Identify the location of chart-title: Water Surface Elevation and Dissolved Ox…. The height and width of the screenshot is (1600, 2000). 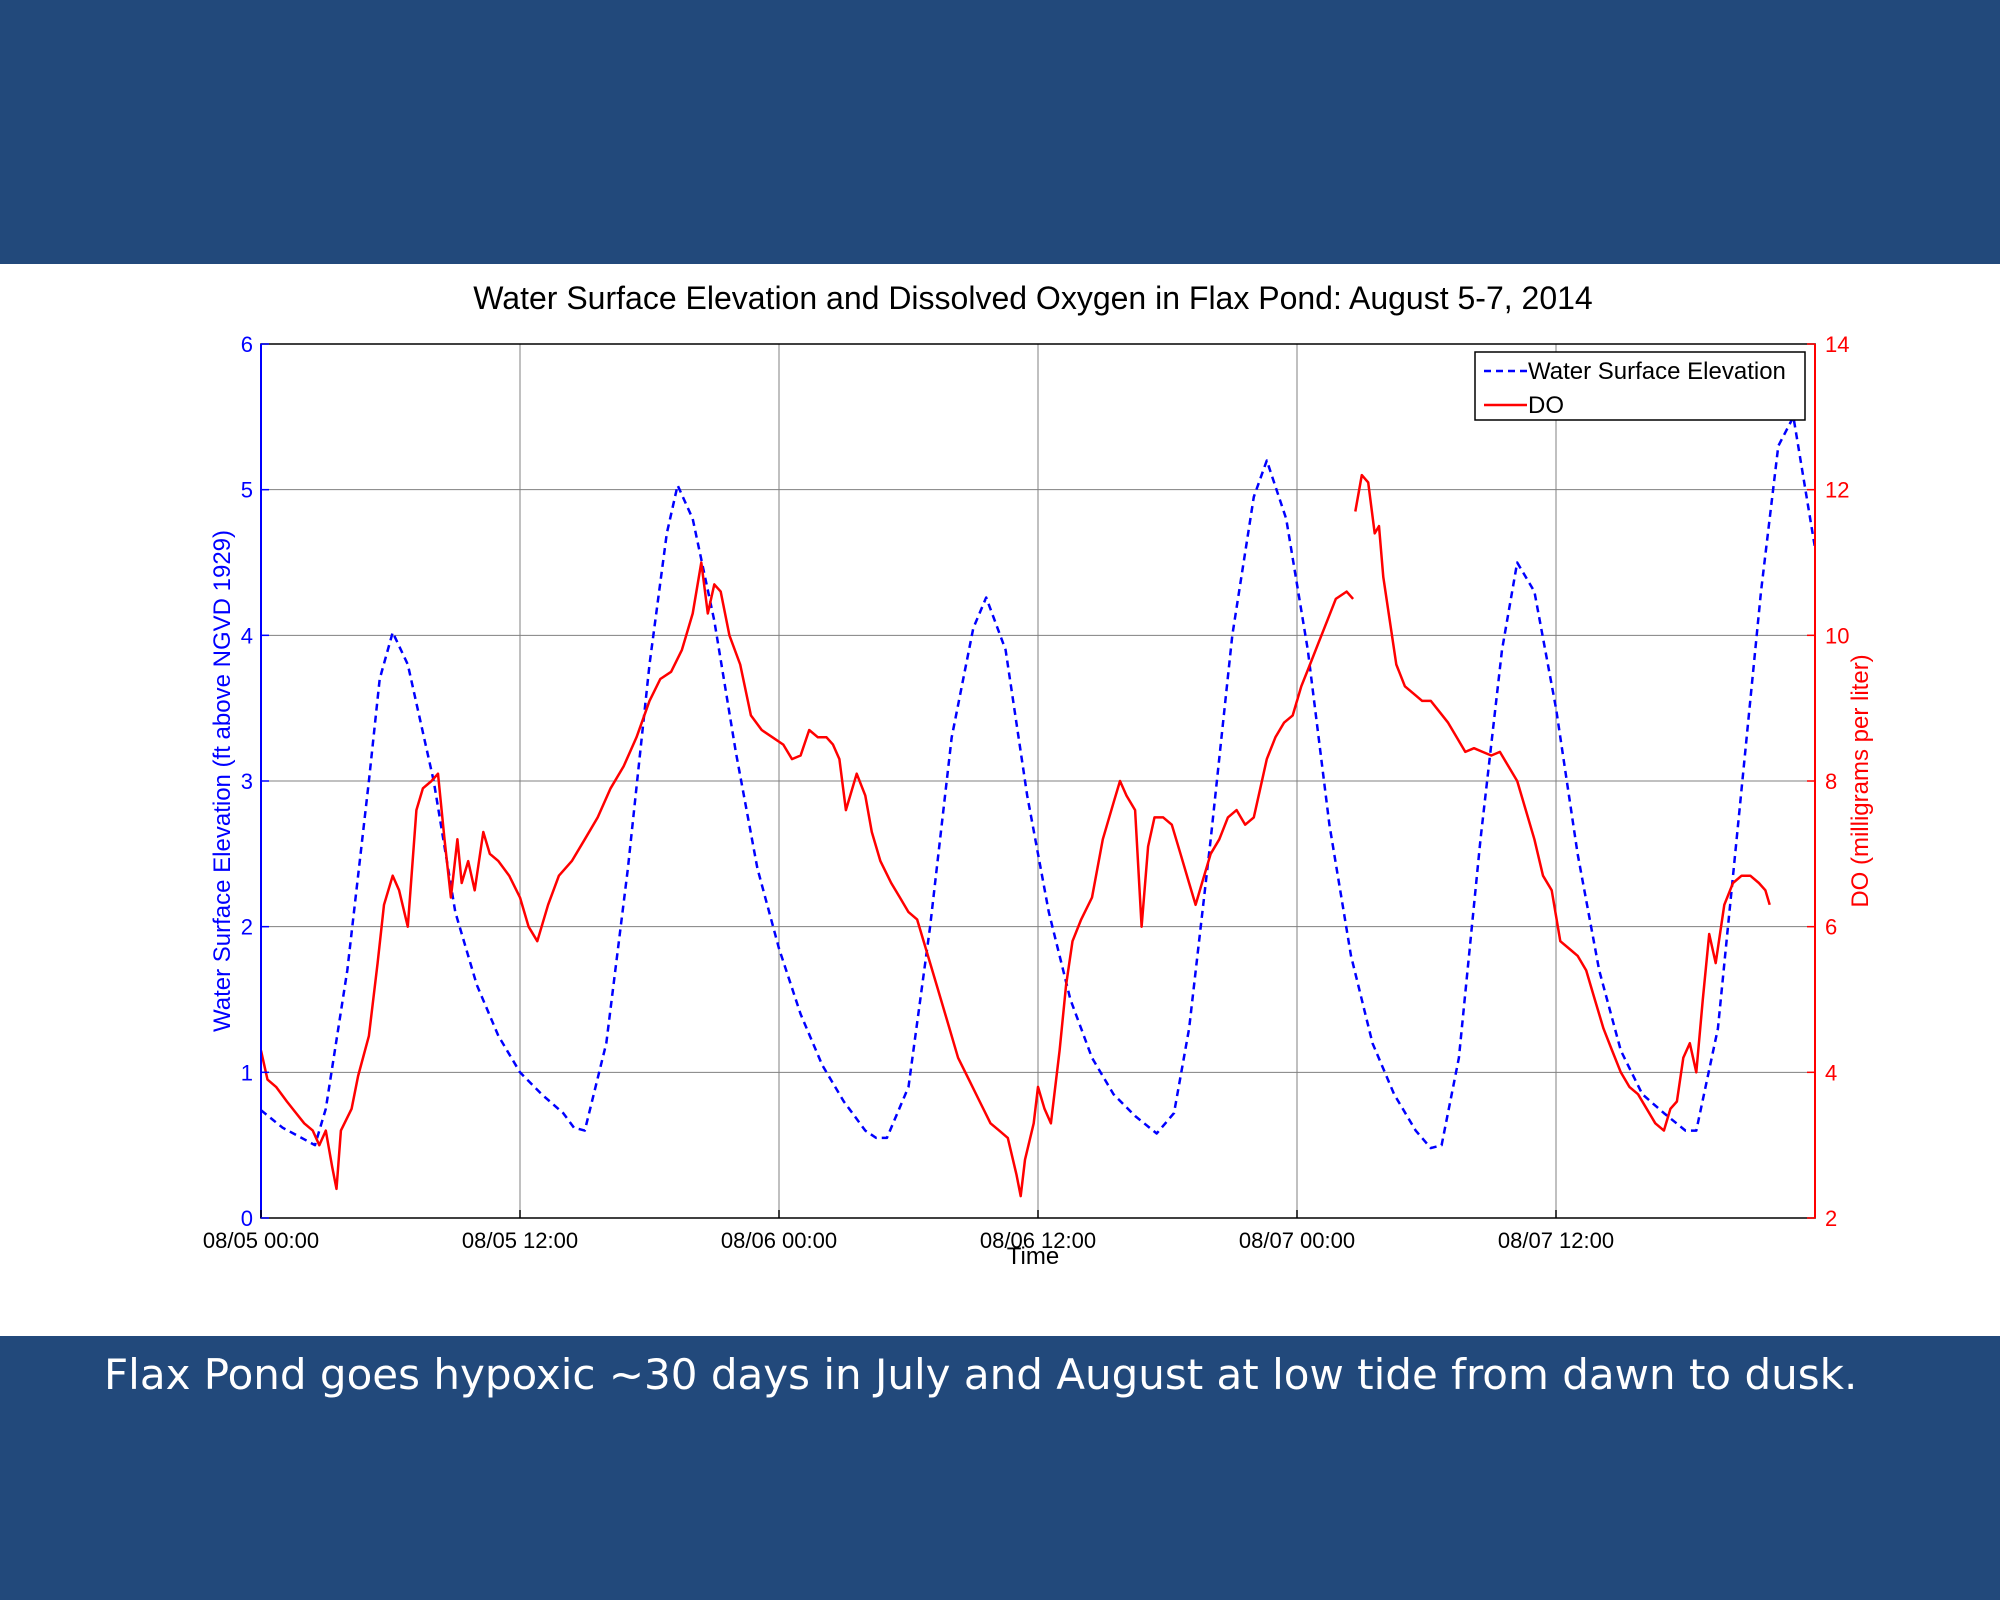
(1032, 298).